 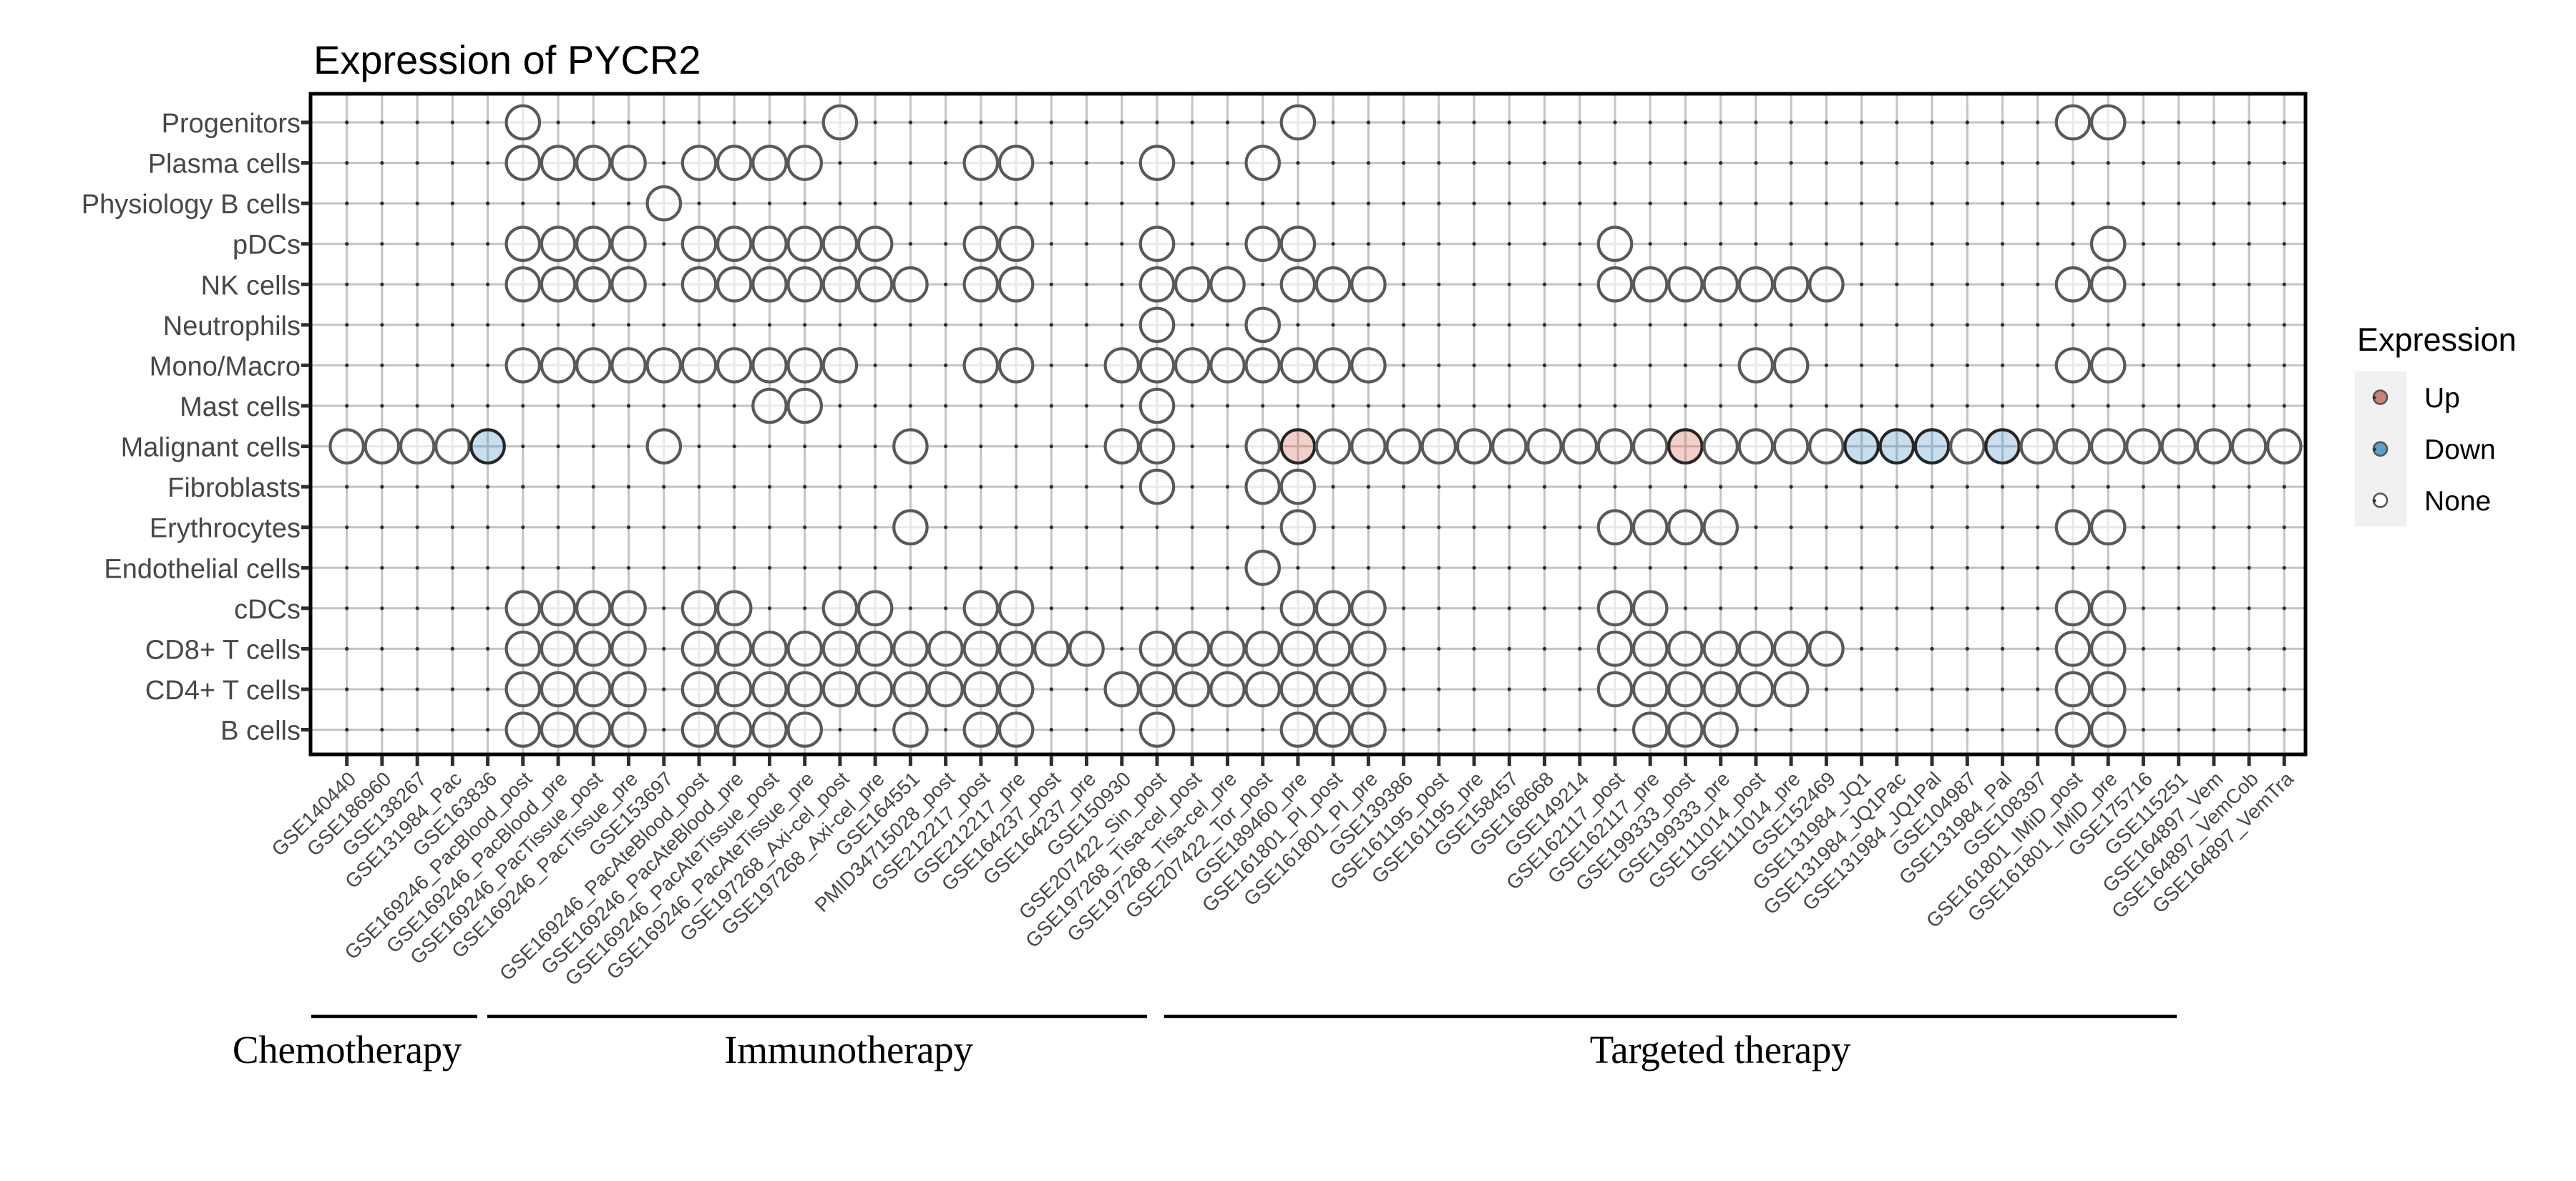 I want to click on svg-text: Neutrophils, so click(x=232, y=326).